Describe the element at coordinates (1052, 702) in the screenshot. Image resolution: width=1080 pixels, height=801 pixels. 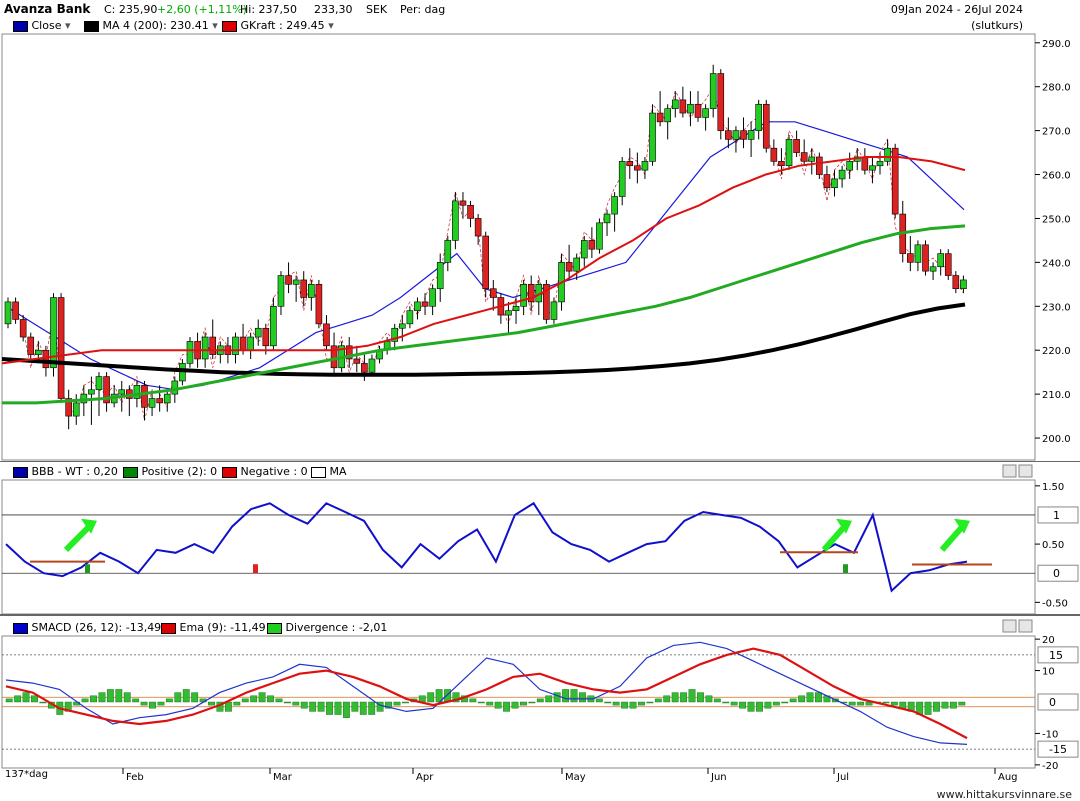
I see `level-badge-label: 0` at that location.